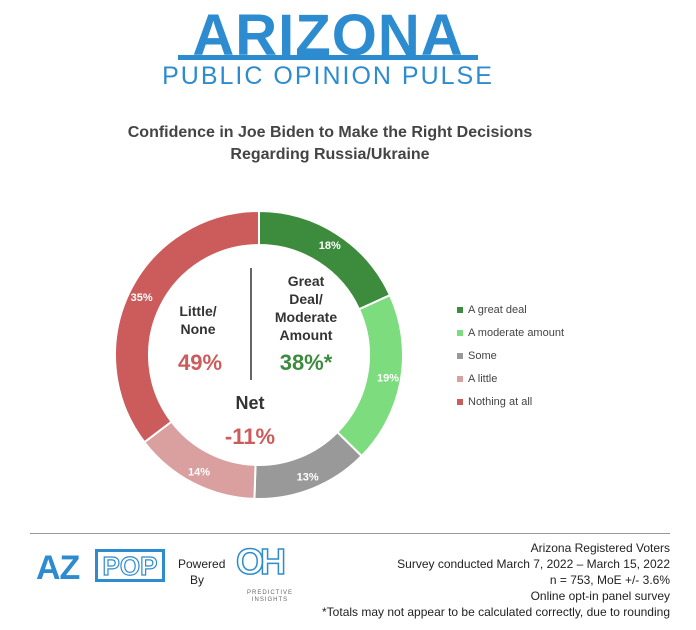 The height and width of the screenshot is (630, 696). Describe the element at coordinates (388, 379) in the screenshot. I see `donut-data-label: 19%` at that location.